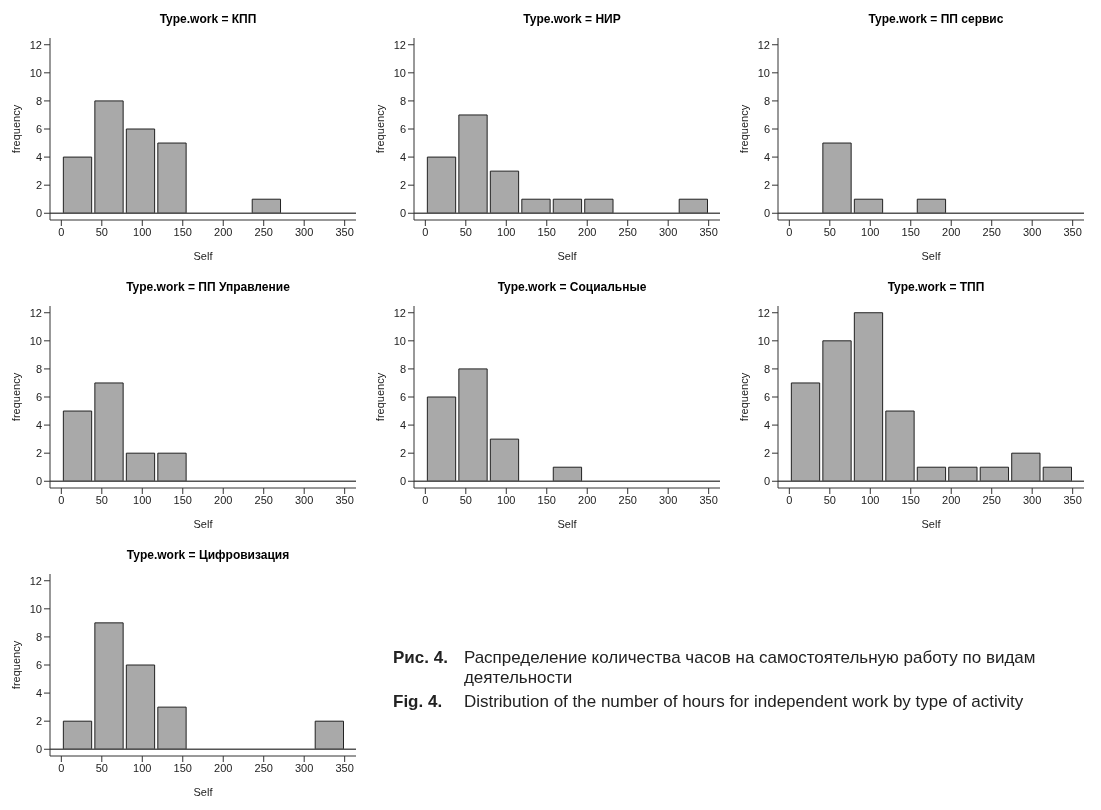 The height and width of the screenshot is (810, 1101). Describe the element at coordinates (750, 668) in the screenshot. I see `text: Распределение количества часов на самостоятельную работу по видам деятельности` at that location.